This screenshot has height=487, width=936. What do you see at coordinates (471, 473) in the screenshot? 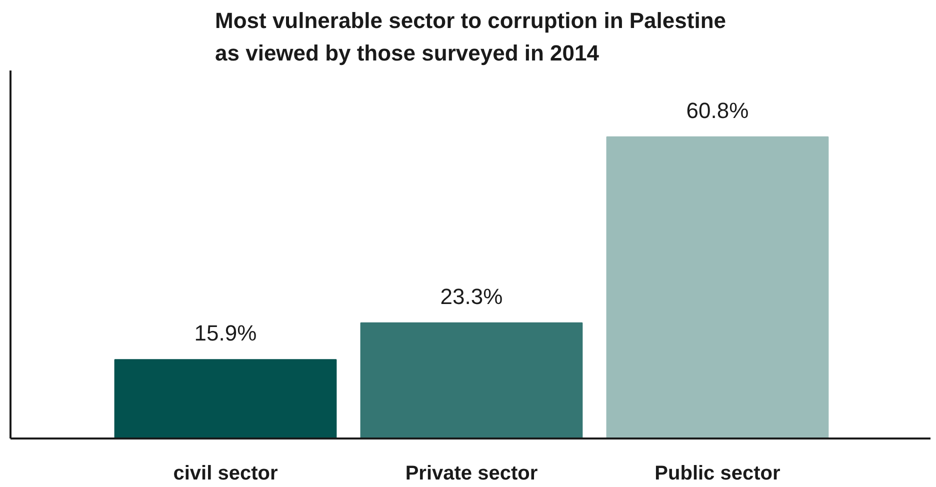
I see `x-tick-label: Private sector` at bounding box center [471, 473].